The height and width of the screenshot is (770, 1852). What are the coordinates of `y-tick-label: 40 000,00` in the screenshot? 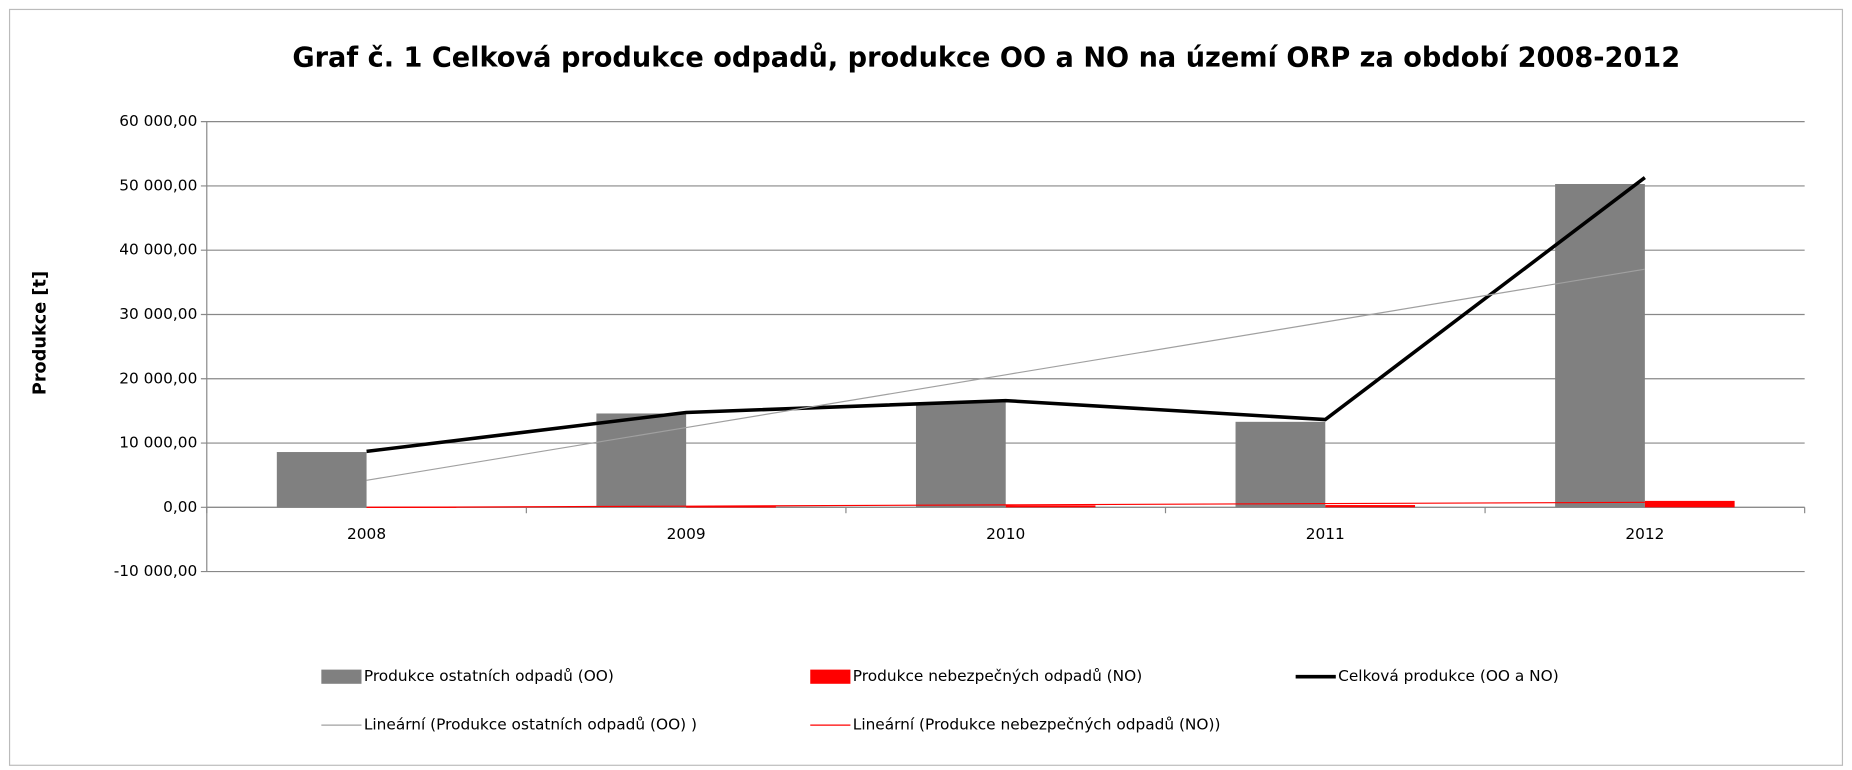 It's located at (158, 250).